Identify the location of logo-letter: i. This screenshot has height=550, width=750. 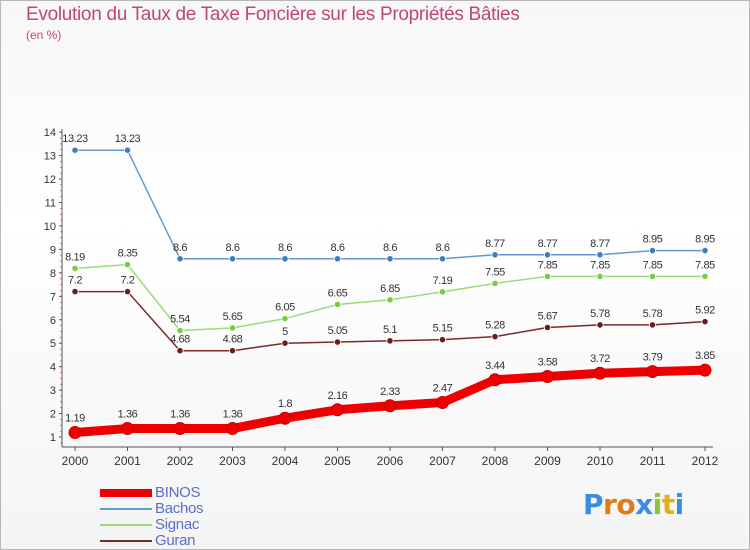
(679, 504).